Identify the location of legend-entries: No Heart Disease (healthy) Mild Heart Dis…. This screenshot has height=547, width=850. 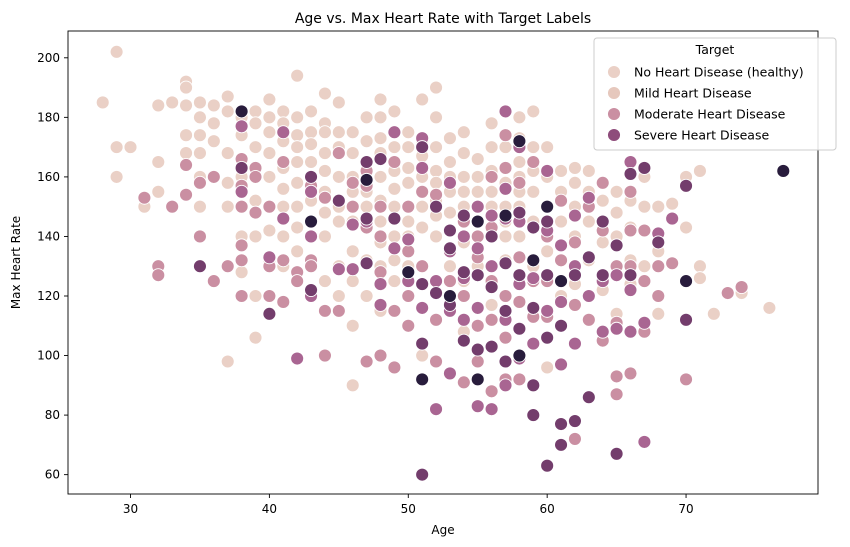
(705, 104).